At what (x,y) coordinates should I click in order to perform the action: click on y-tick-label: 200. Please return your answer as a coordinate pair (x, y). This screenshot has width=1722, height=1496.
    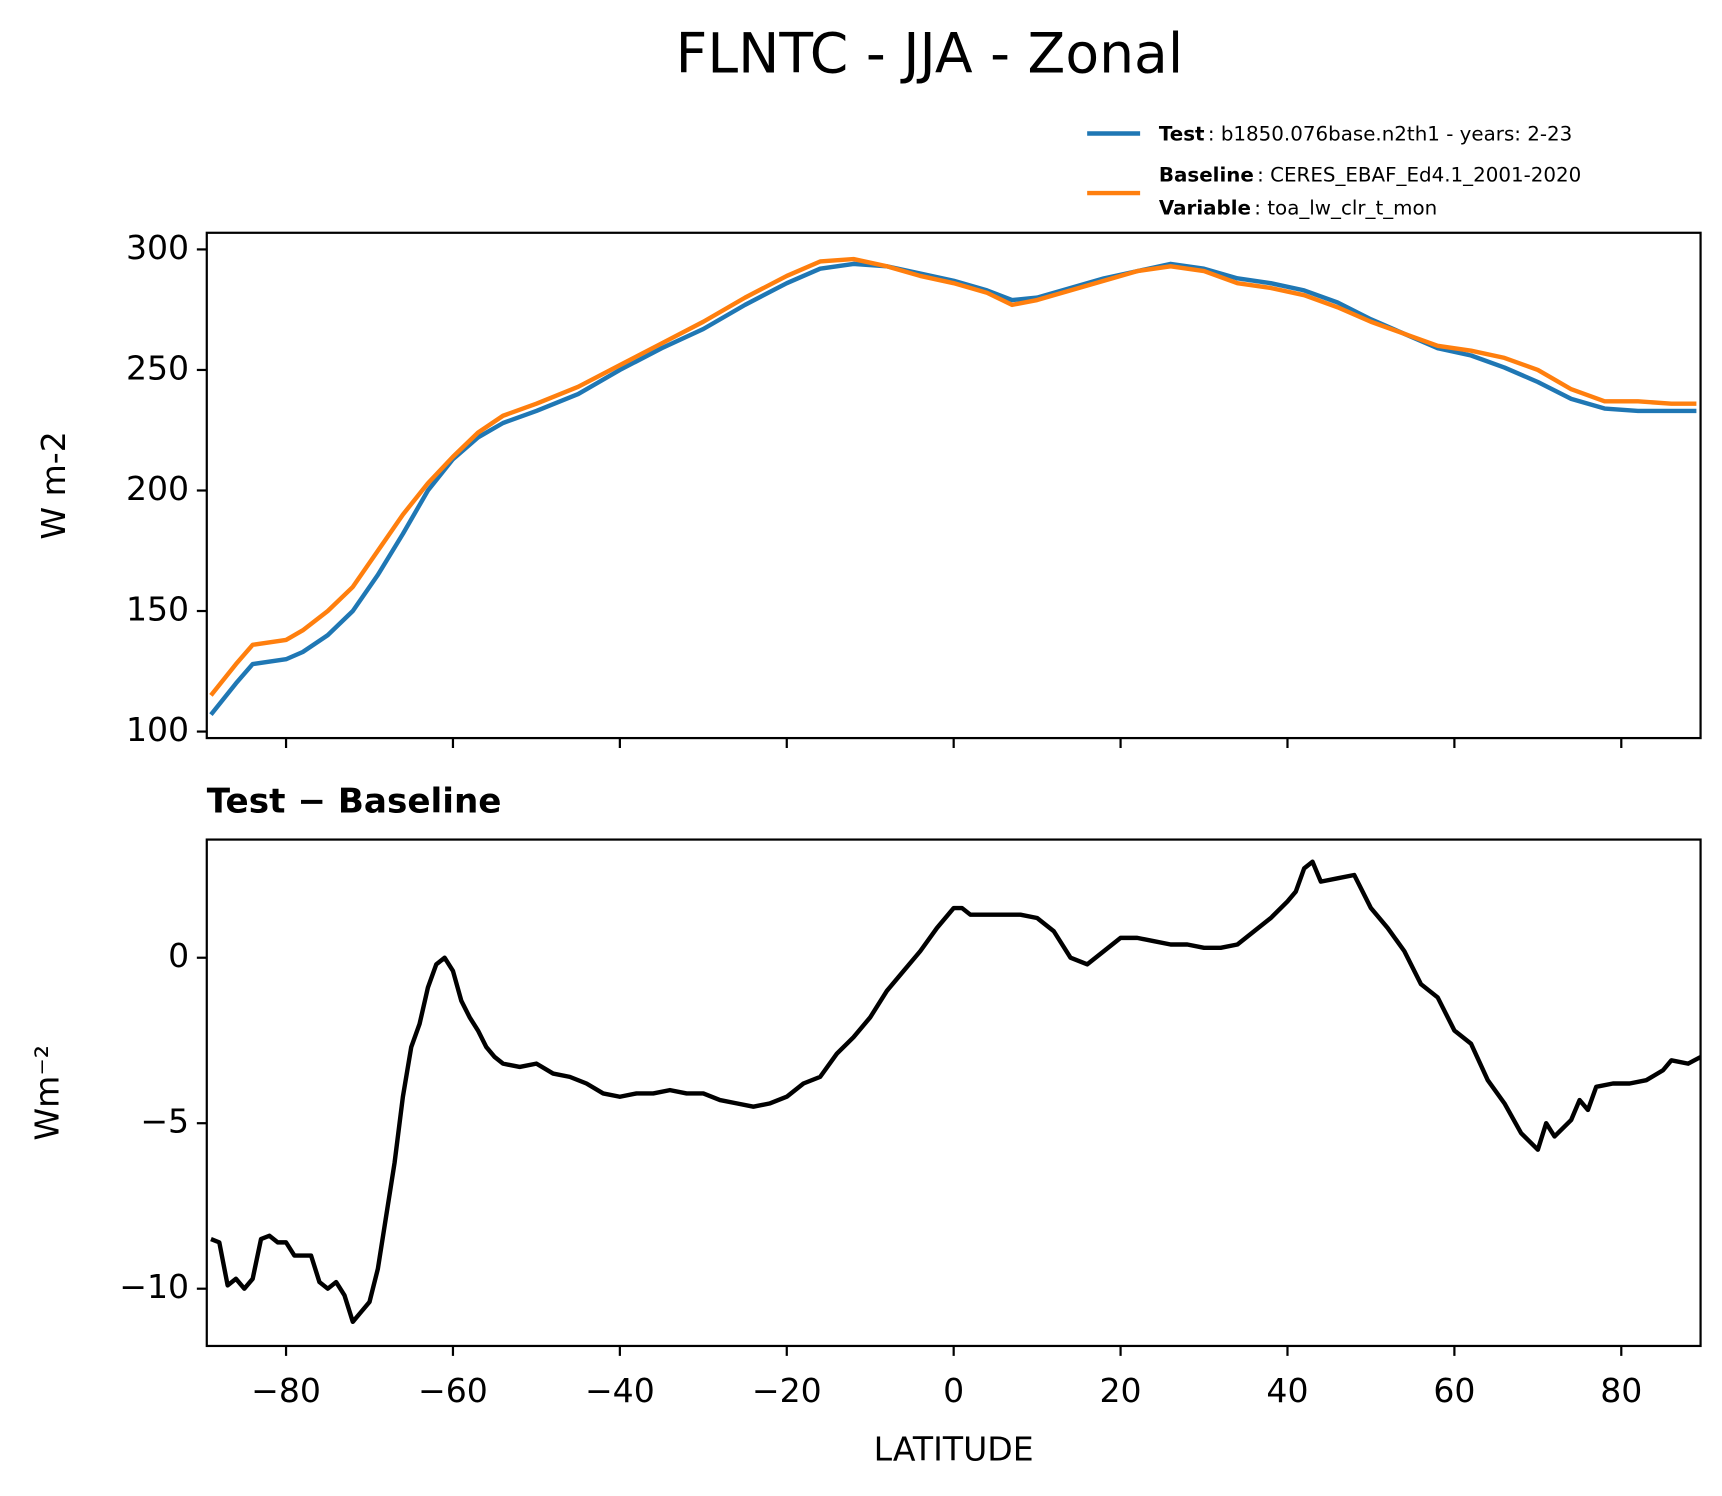
    Looking at the image, I should click on (157, 488).